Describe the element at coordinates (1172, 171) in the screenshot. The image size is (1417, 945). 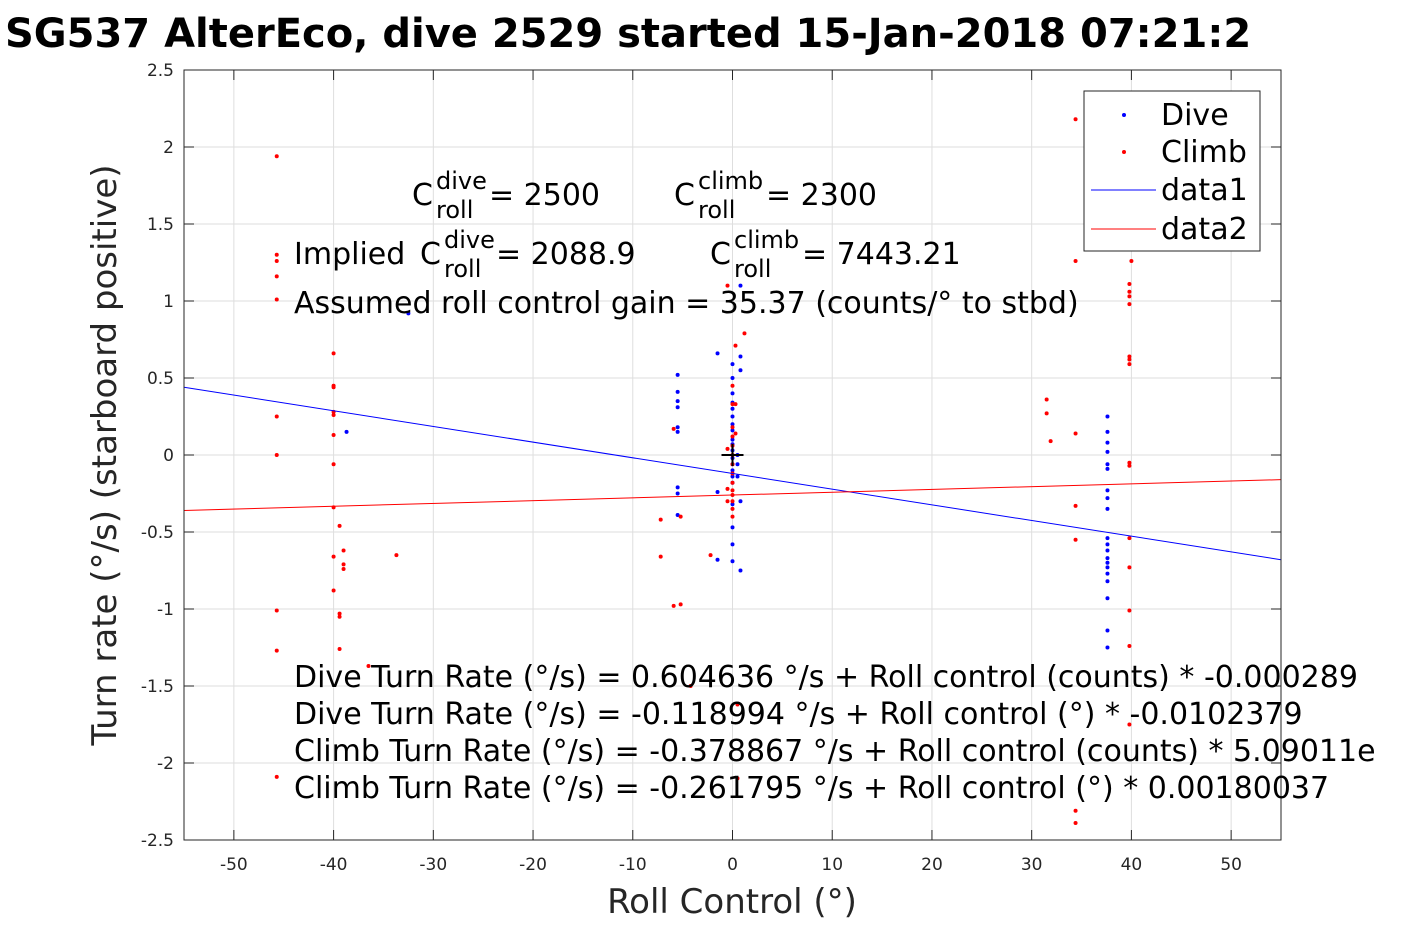
I see `legend-box` at that location.